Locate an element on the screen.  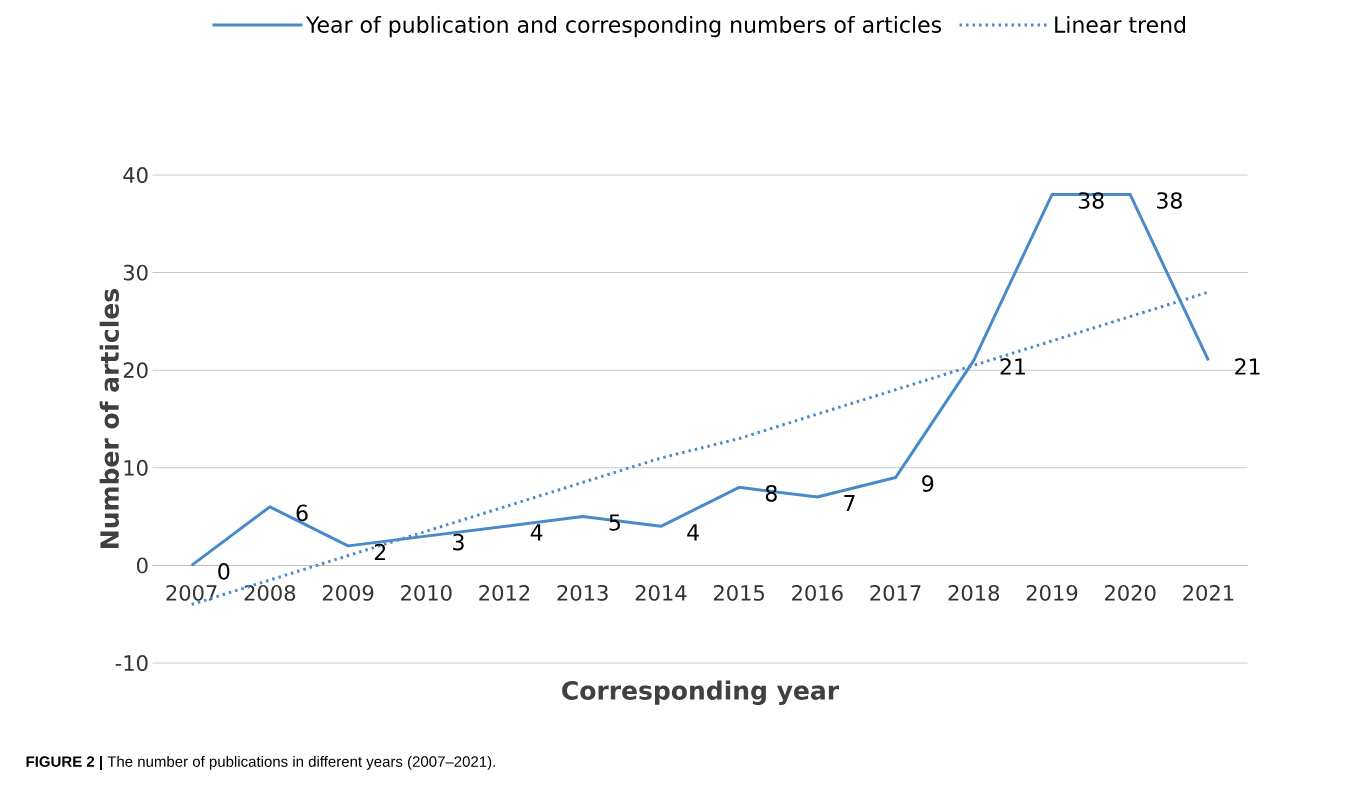
legend-label: Linear trend is located at coordinates (1120, 24).